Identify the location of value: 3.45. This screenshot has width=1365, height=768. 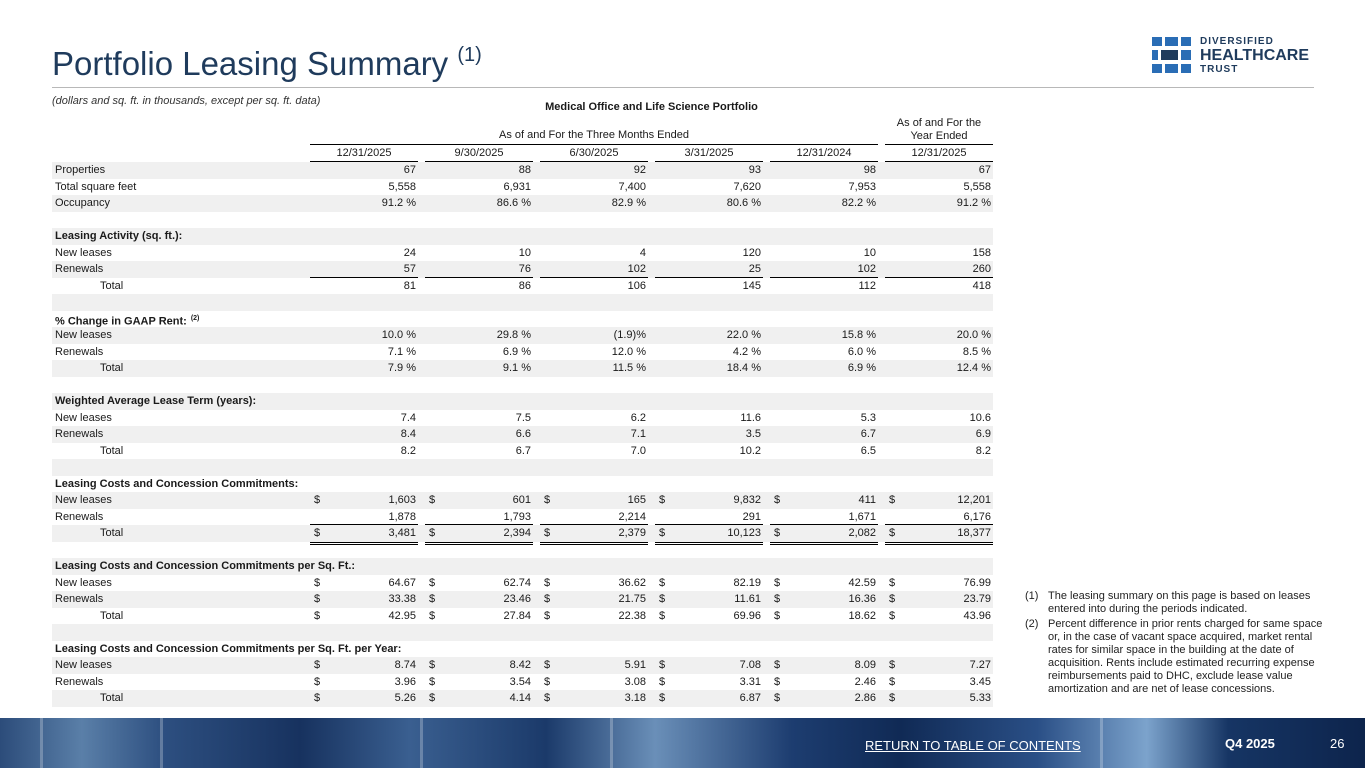
(980, 681).